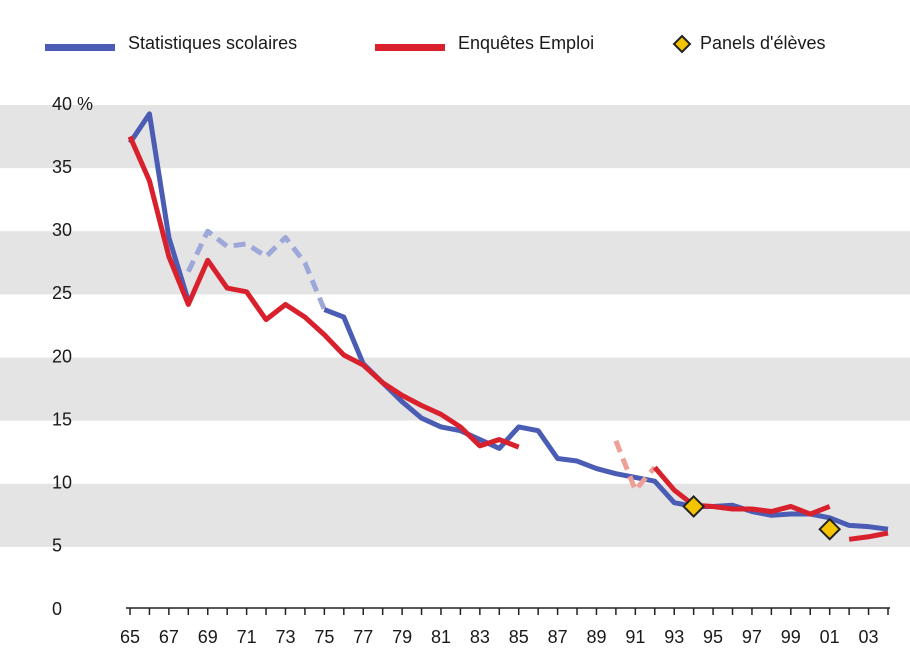 The image size is (910, 660). Describe the element at coordinates (752, 637) in the screenshot. I see `x-tick-label: 97` at that location.